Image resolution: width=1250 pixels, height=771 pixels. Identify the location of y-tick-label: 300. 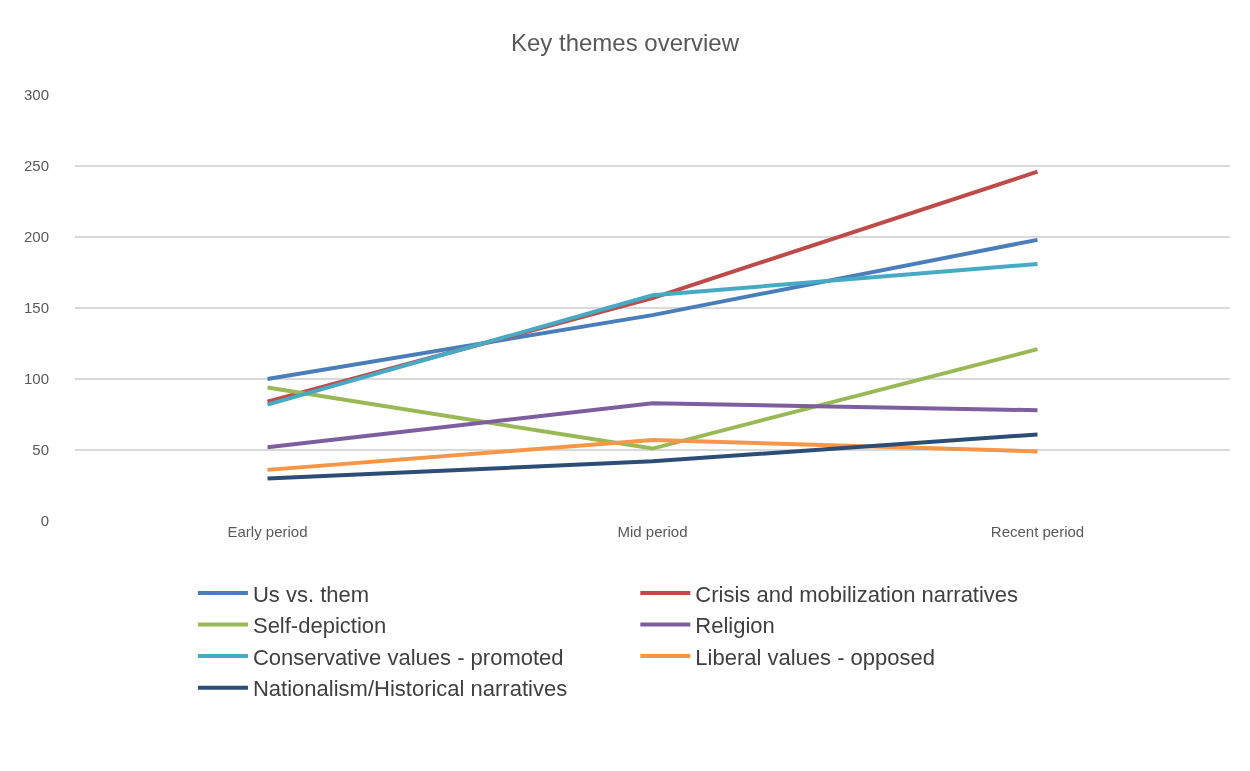
(36, 95).